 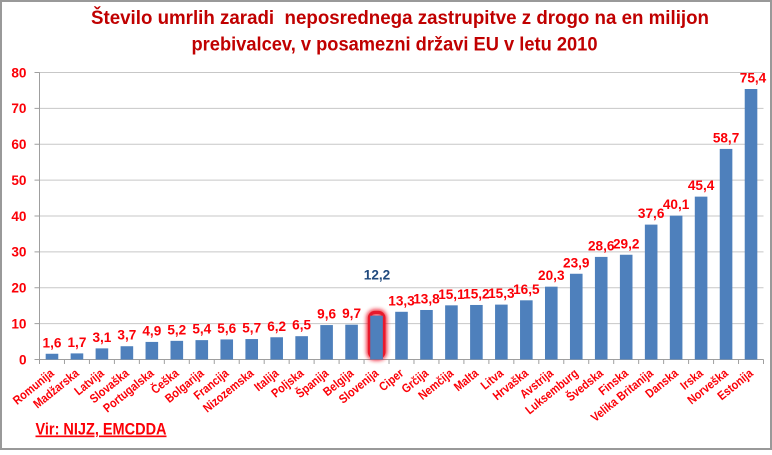 What do you see at coordinates (18, 144) in the screenshot?
I see `svg-text: 60` at bounding box center [18, 144].